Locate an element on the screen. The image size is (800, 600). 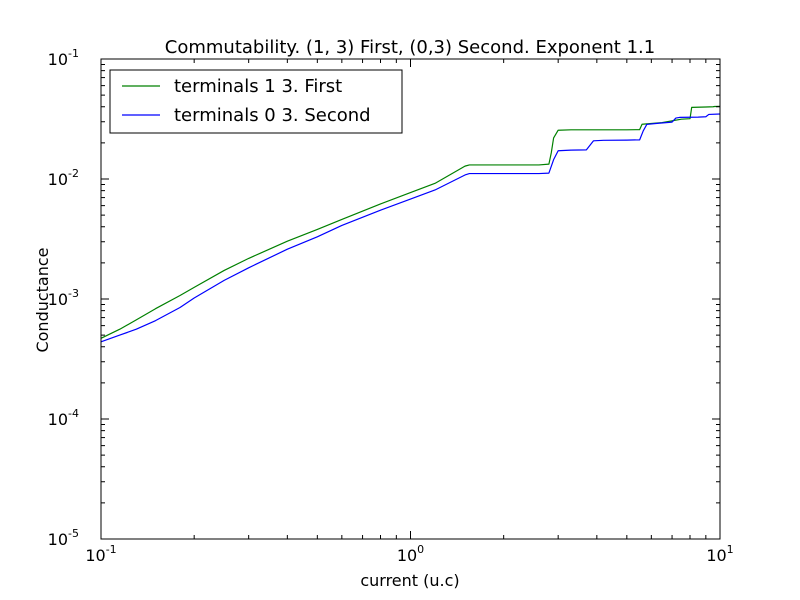
y-tick-label-0: 10⁻⁵ is located at coordinates (63, 538).